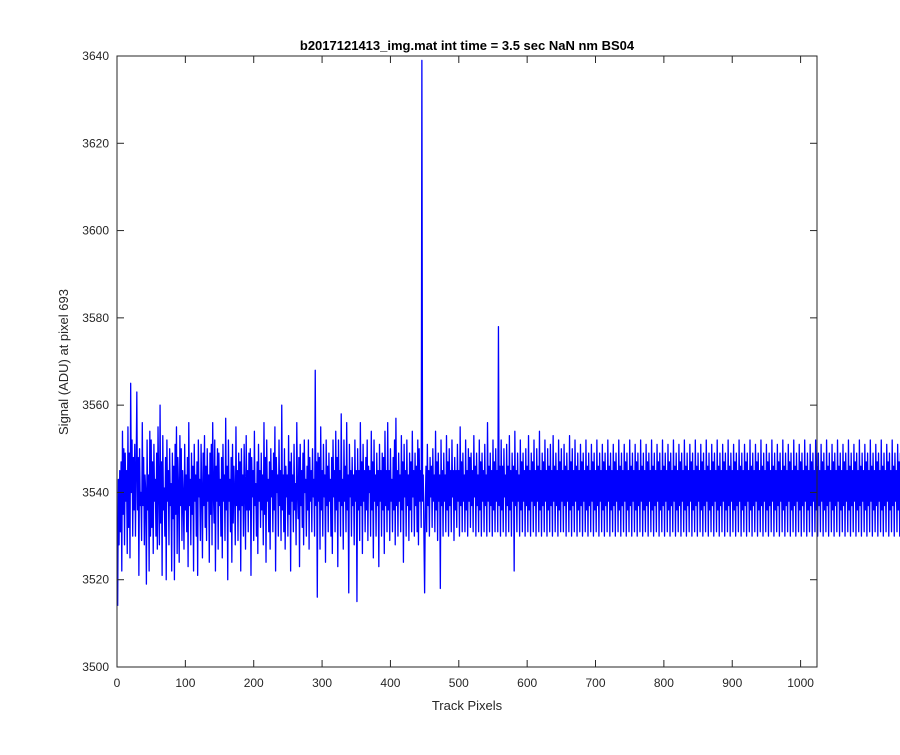  Describe the element at coordinates (459, 683) in the screenshot. I see `x-tick-label: 500` at that location.